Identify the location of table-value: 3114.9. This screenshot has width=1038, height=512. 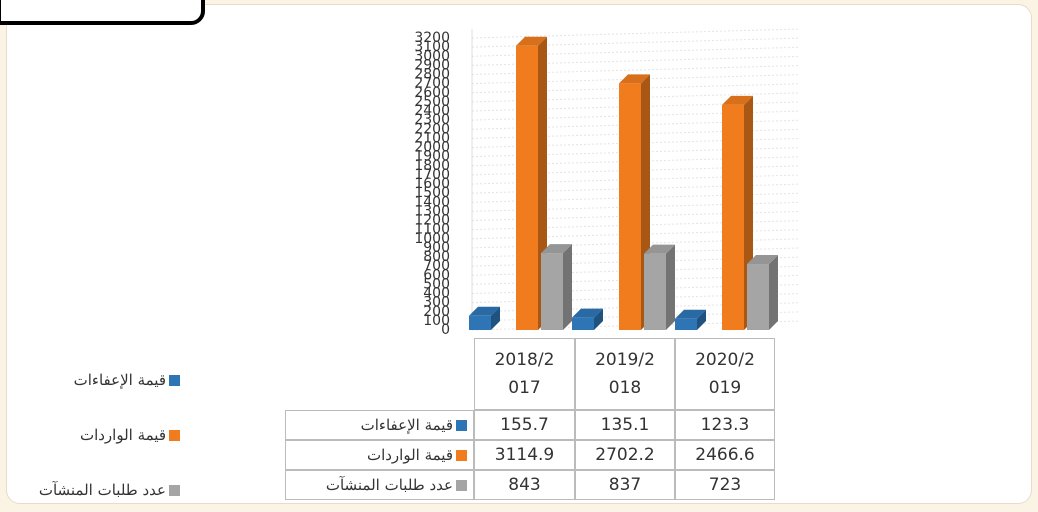
(524, 455).